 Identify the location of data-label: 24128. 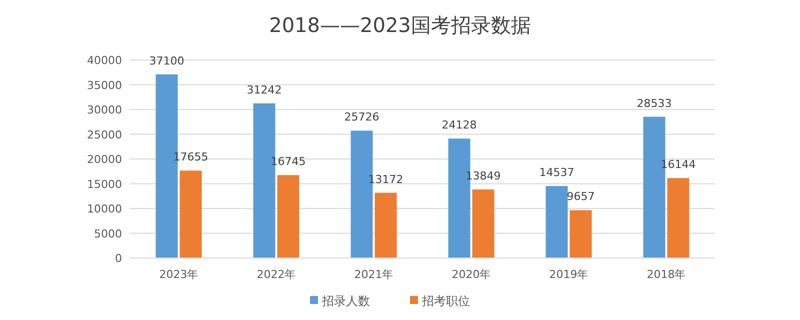
(459, 125).